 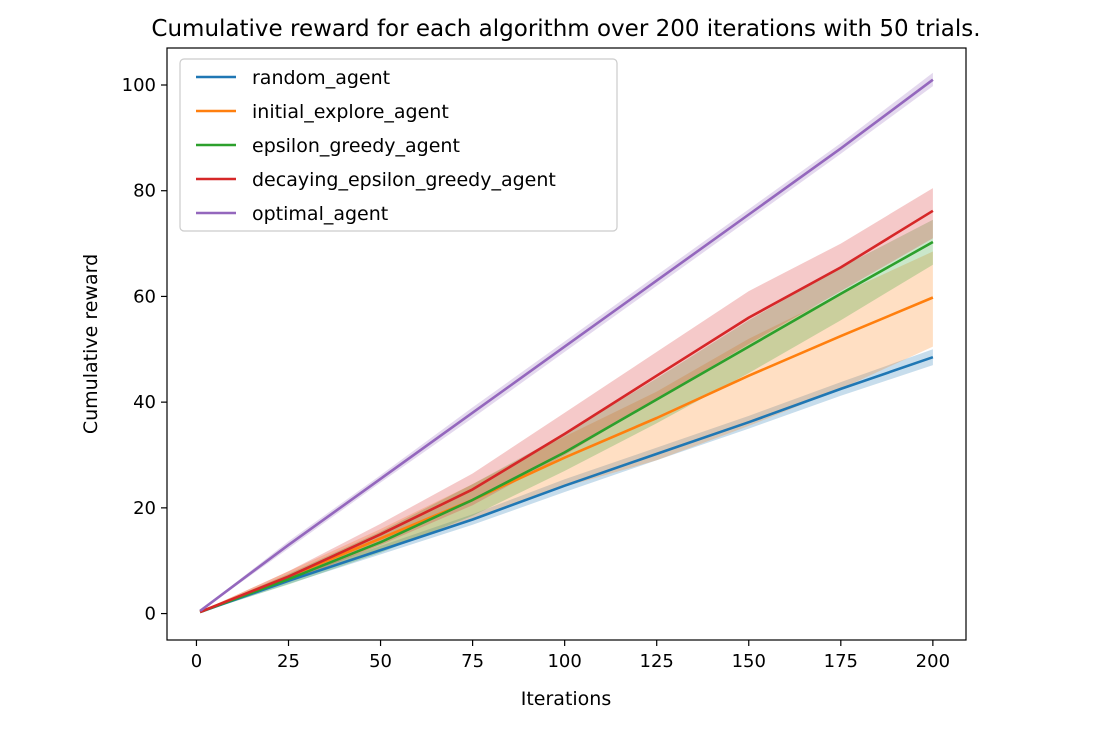 I want to click on x-tick-label: 175, so click(x=841, y=661).